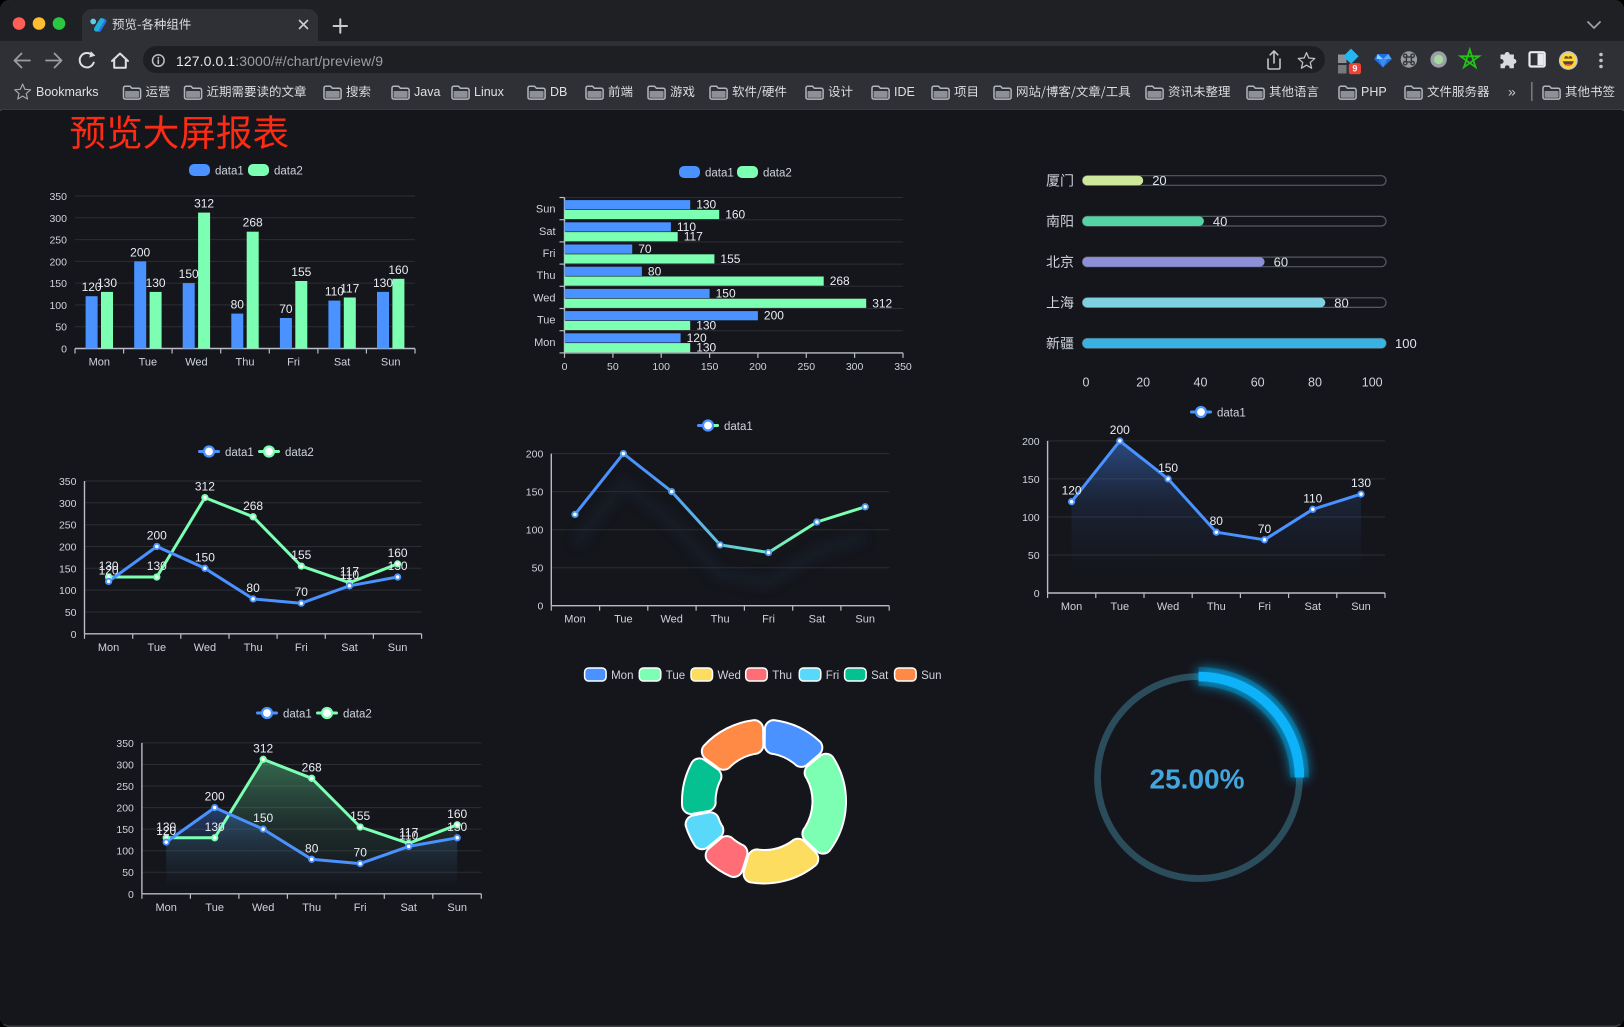 Image resolution: width=1624 pixels, height=1027 pixels. Describe the element at coordinates (558, 92) in the screenshot. I see `svg-text: DB` at that location.